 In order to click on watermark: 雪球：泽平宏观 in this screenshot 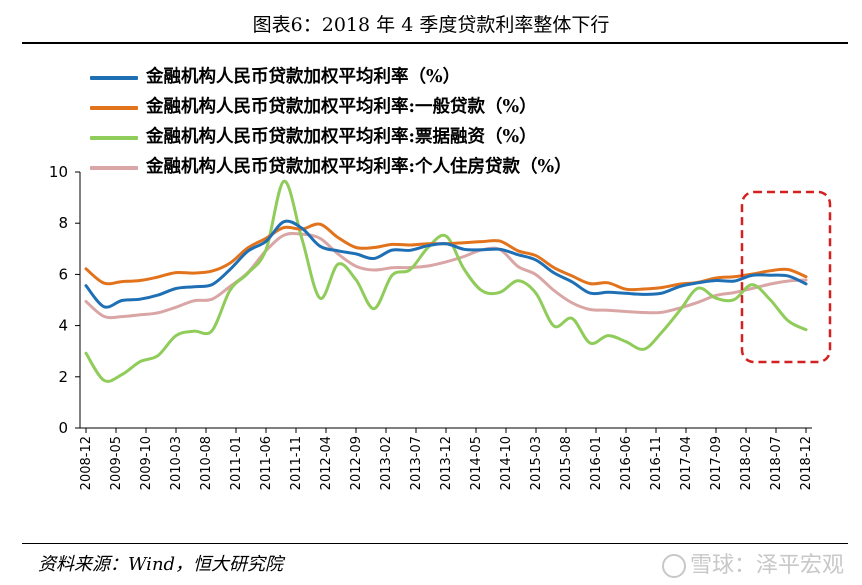, I will do `click(752, 563)`.